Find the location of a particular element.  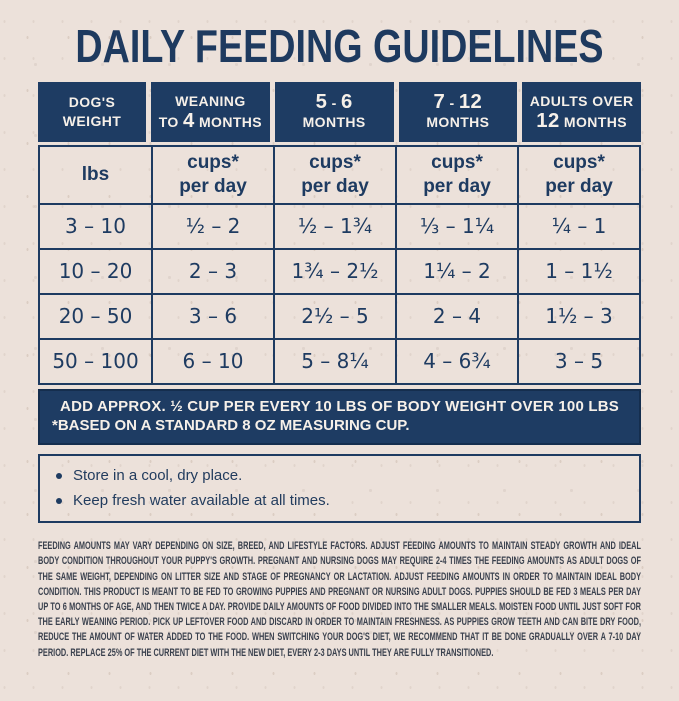

amount-cell: 6 – 10 is located at coordinates (213, 361).